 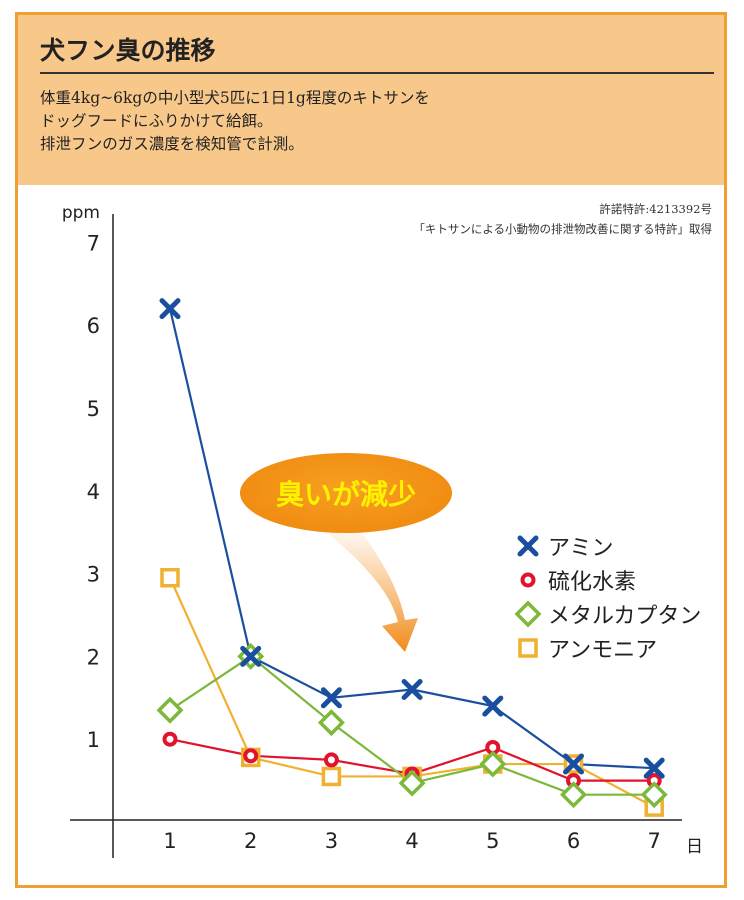 I want to click on x-tick-label: 7, so click(x=654, y=841).